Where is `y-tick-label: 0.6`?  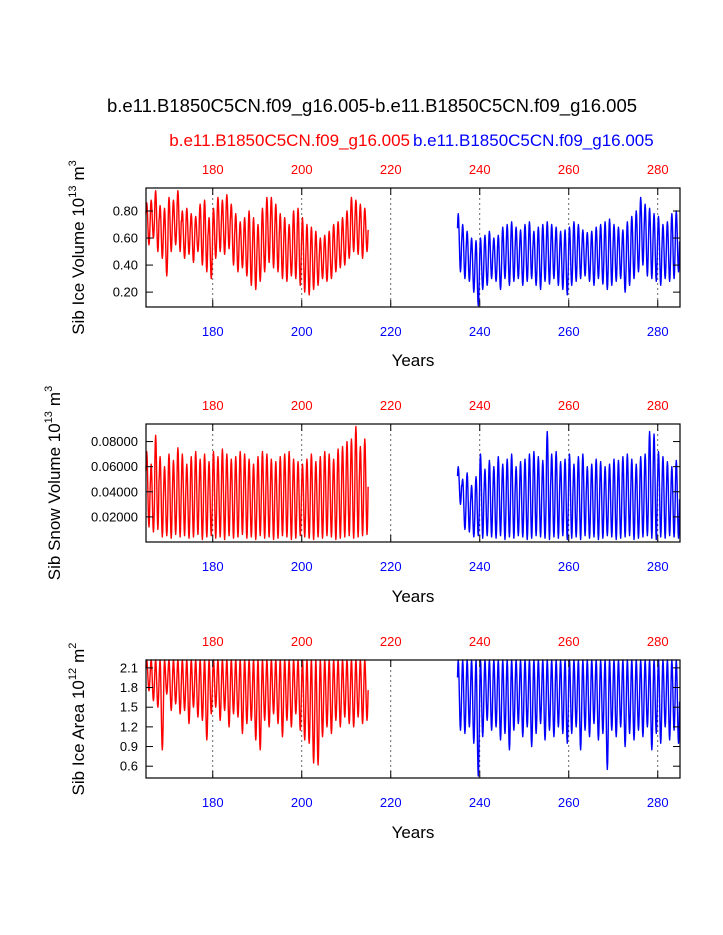 y-tick-label: 0.6 is located at coordinates (129, 766).